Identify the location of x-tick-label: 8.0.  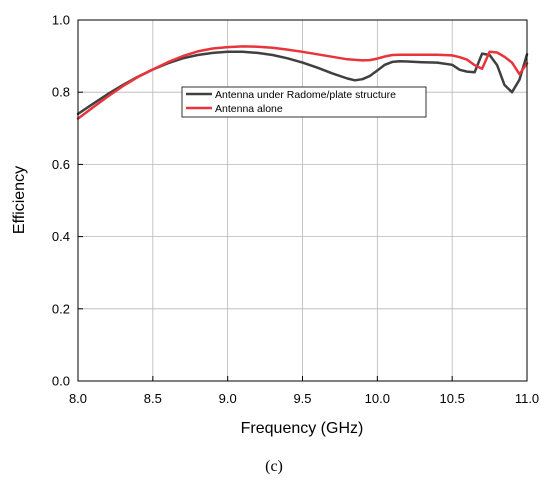
(78, 398).